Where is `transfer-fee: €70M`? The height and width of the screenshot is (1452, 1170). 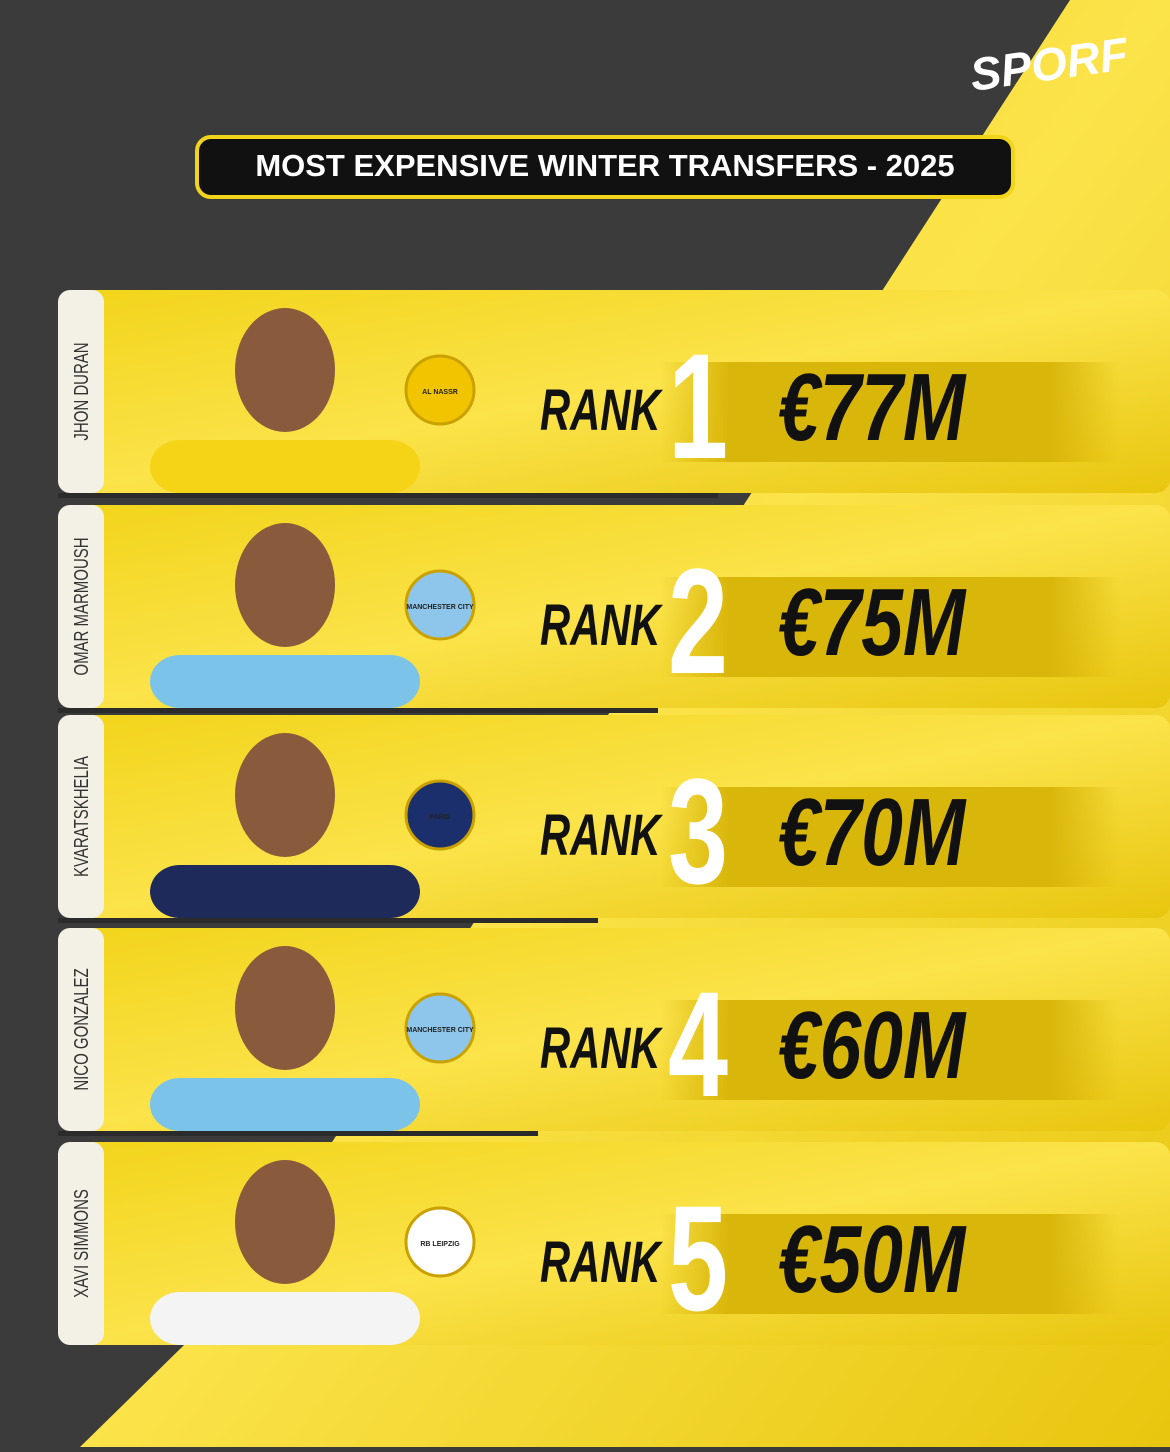 transfer-fee: €70M is located at coordinates (872, 832).